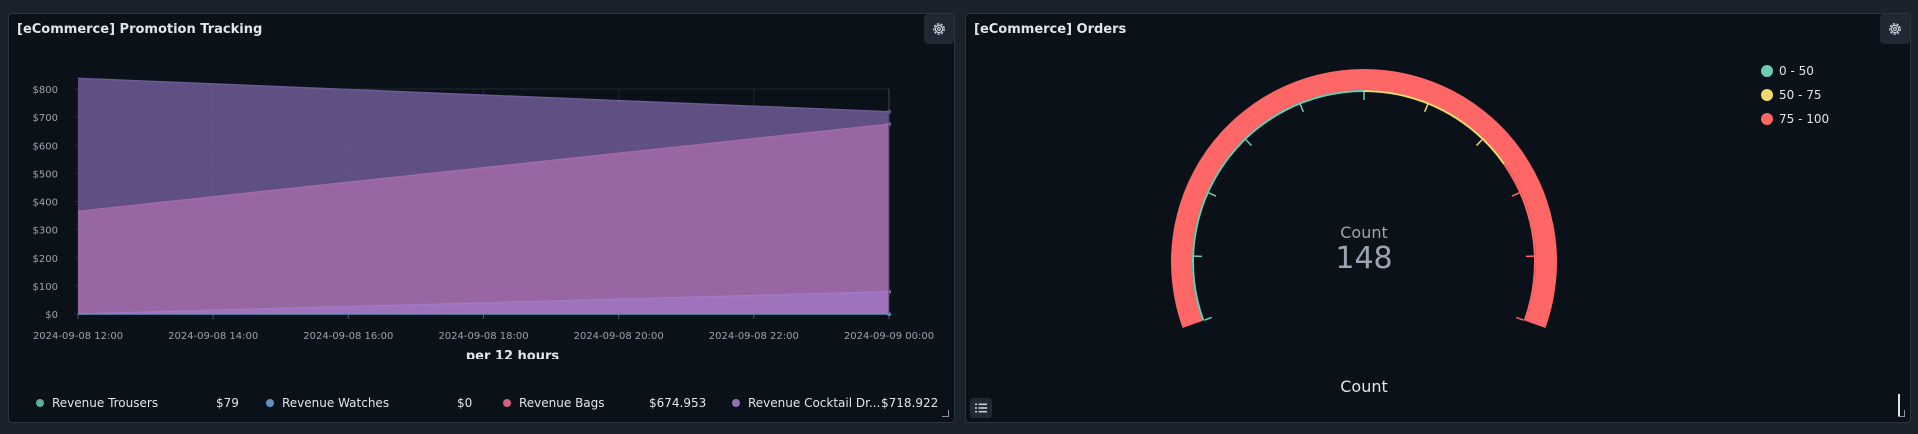  Describe the element at coordinates (45, 287) in the screenshot. I see `y-tick-label: $100` at that location.